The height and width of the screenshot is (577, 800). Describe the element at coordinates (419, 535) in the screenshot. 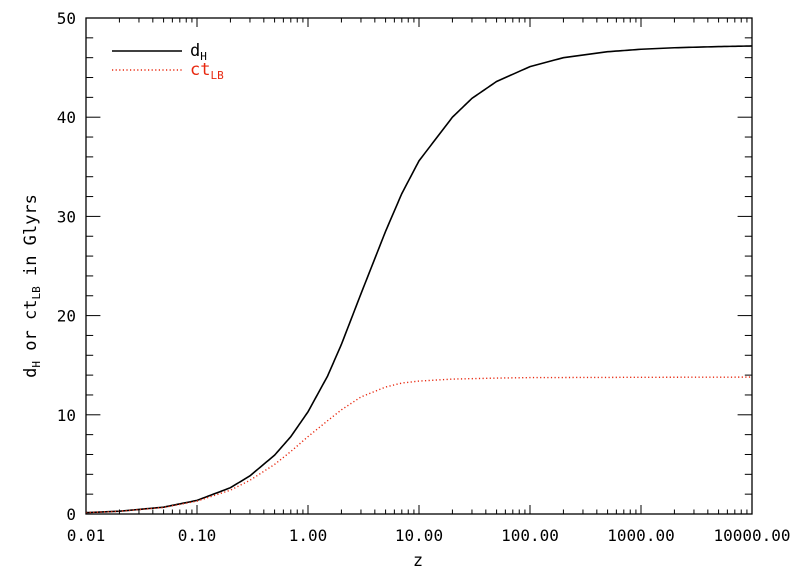

I see `x-tick-label: 10.00` at that location.